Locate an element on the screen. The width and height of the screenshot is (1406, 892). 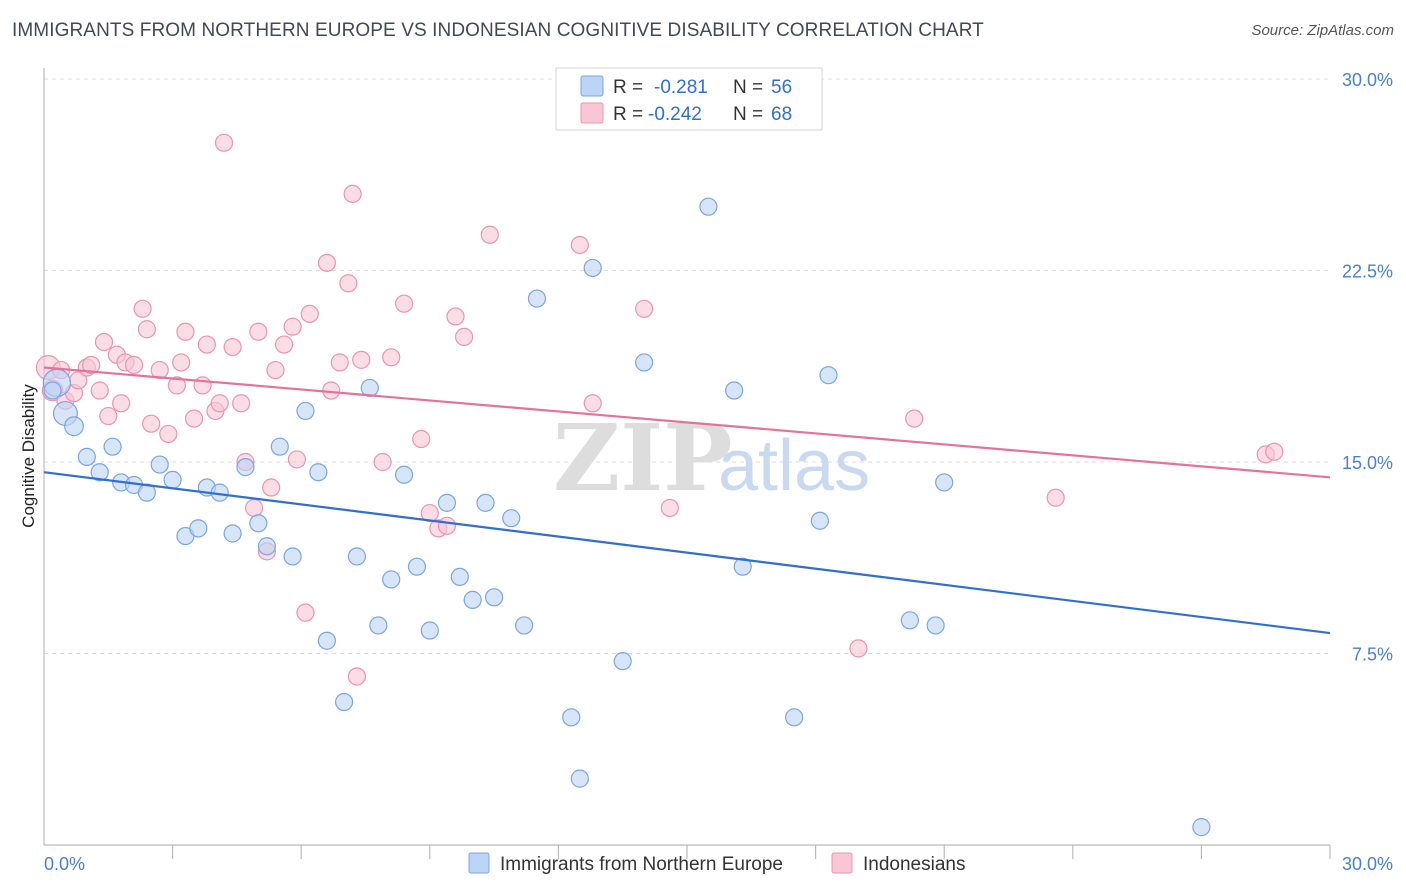
legend-n-value-1: 56 is located at coordinates (781, 87).